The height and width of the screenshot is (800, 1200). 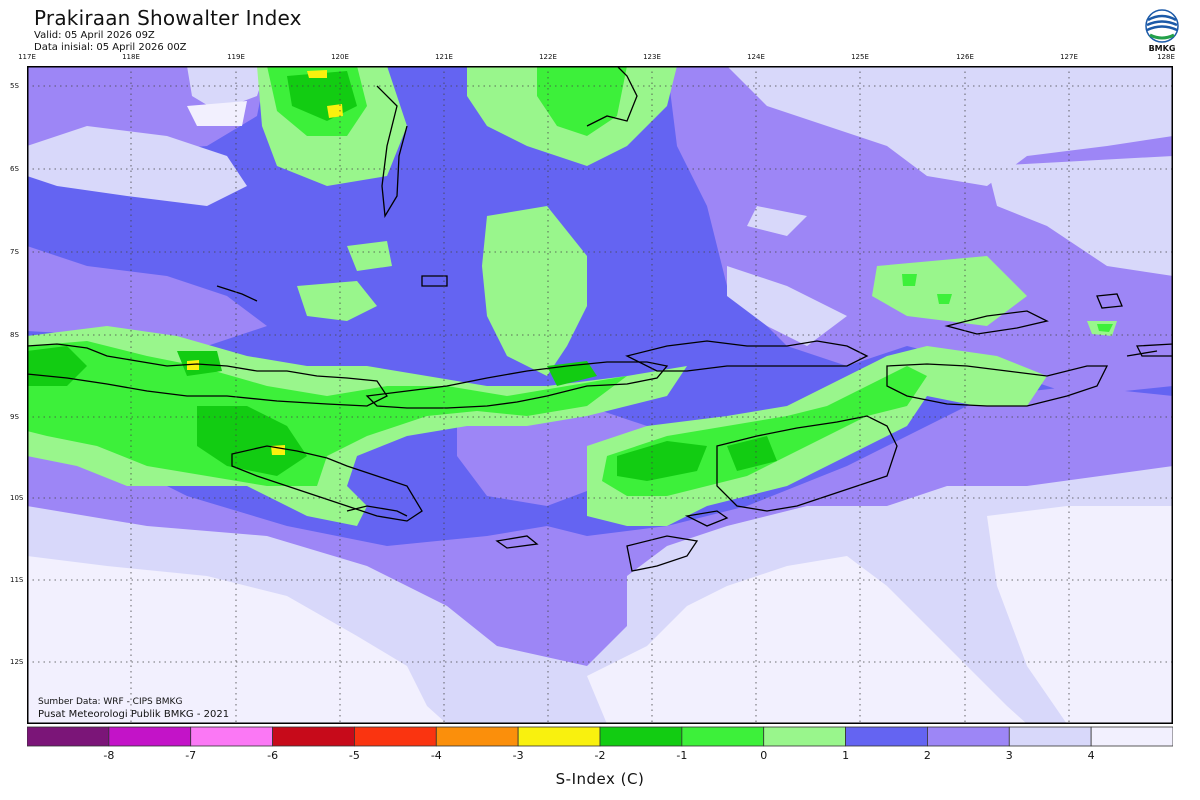 What do you see at coordinates (131, 57) in the screenshot?
I see `lon-label: 118E` at bounding box center [131, 57].